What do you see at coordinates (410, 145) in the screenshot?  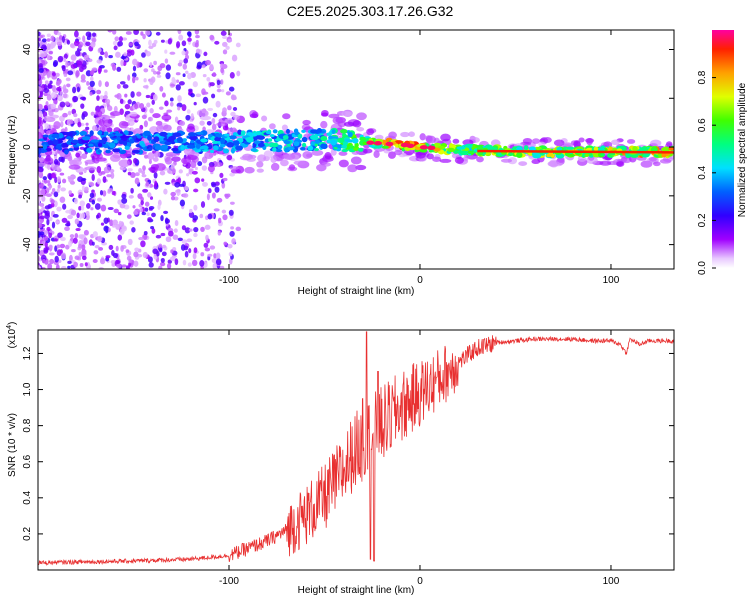 I see `spectrogram-peak-blob` at bounding box center [410, 145].